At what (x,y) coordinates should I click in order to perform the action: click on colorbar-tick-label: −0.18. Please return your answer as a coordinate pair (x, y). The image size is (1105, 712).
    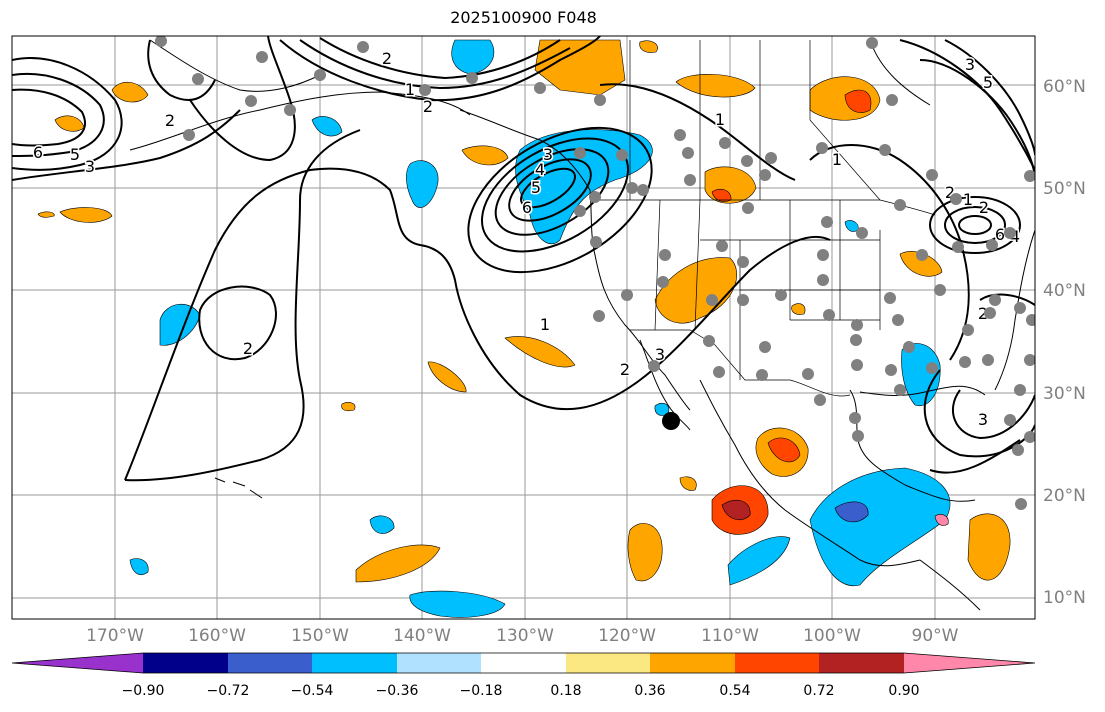
    Looking at the image, I should click on (481, 691).